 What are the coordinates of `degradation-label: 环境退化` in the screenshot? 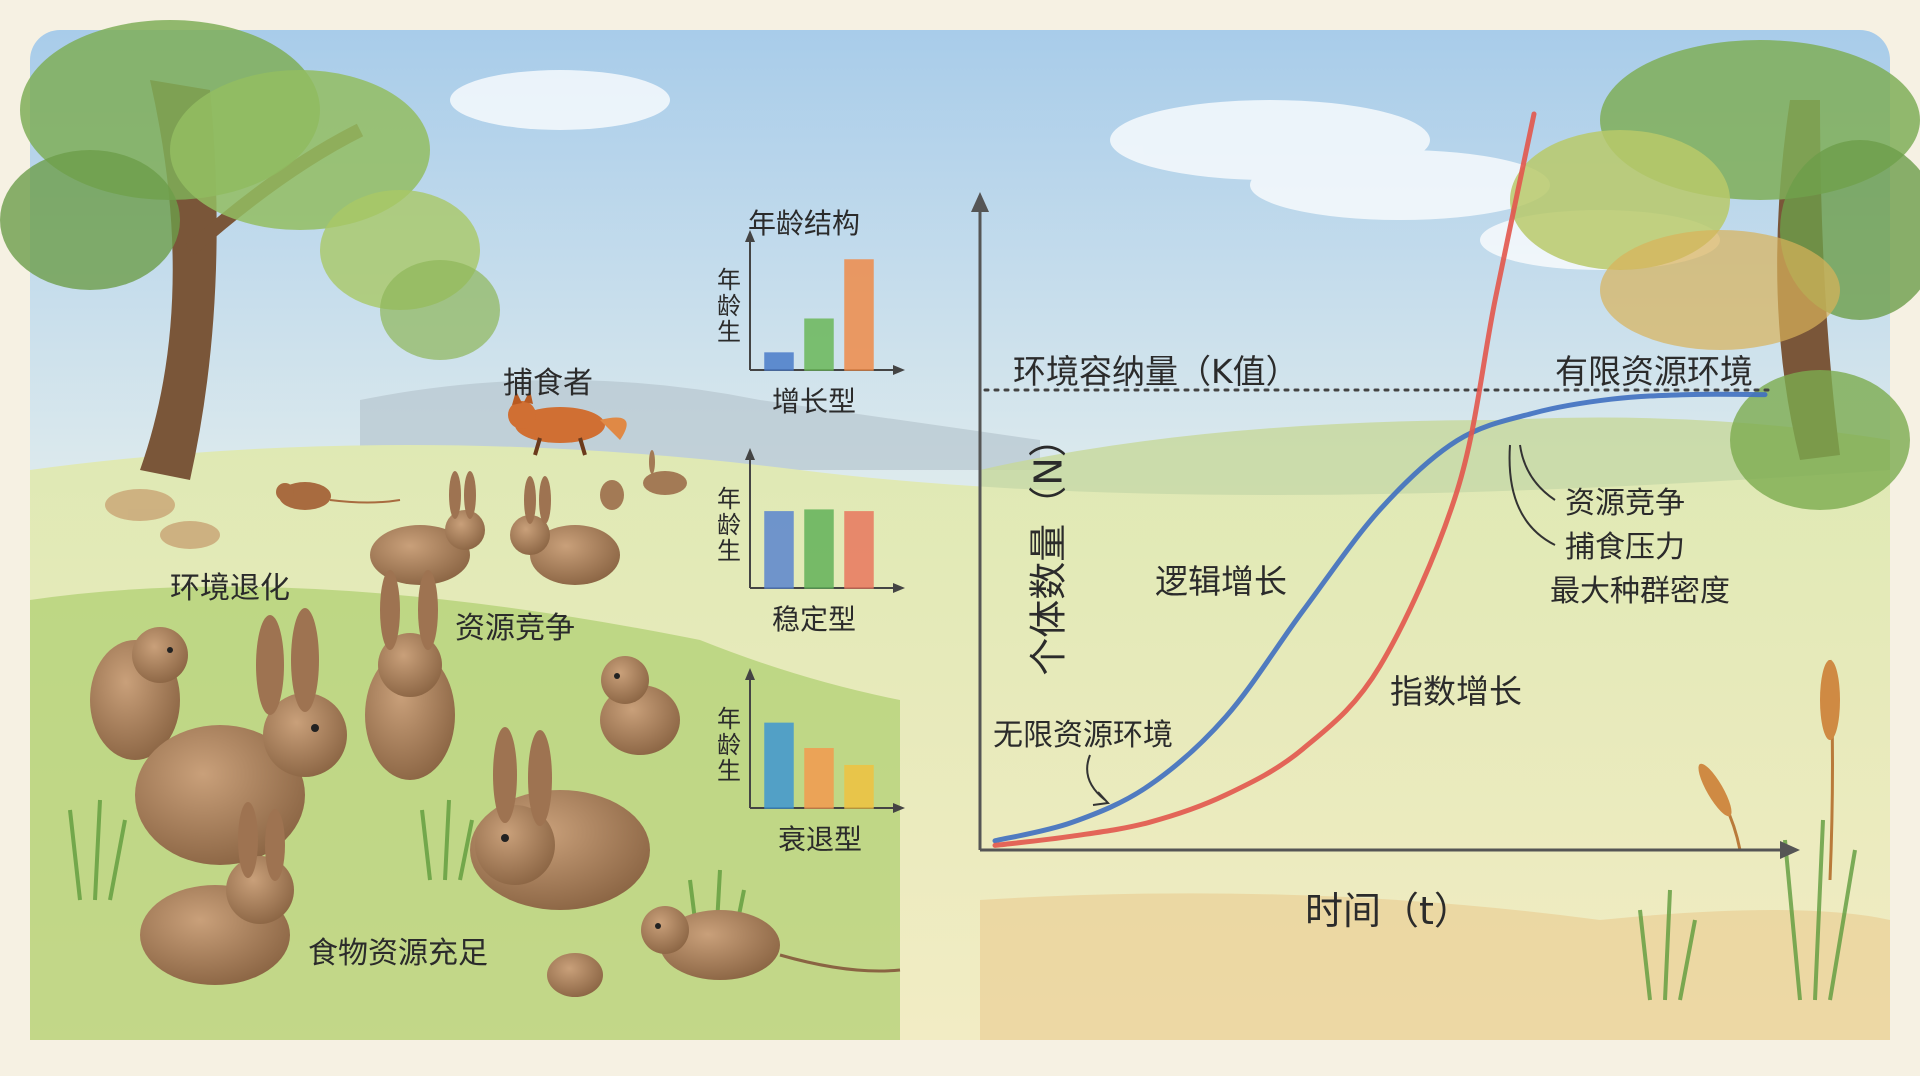 It's located at (230, 588).